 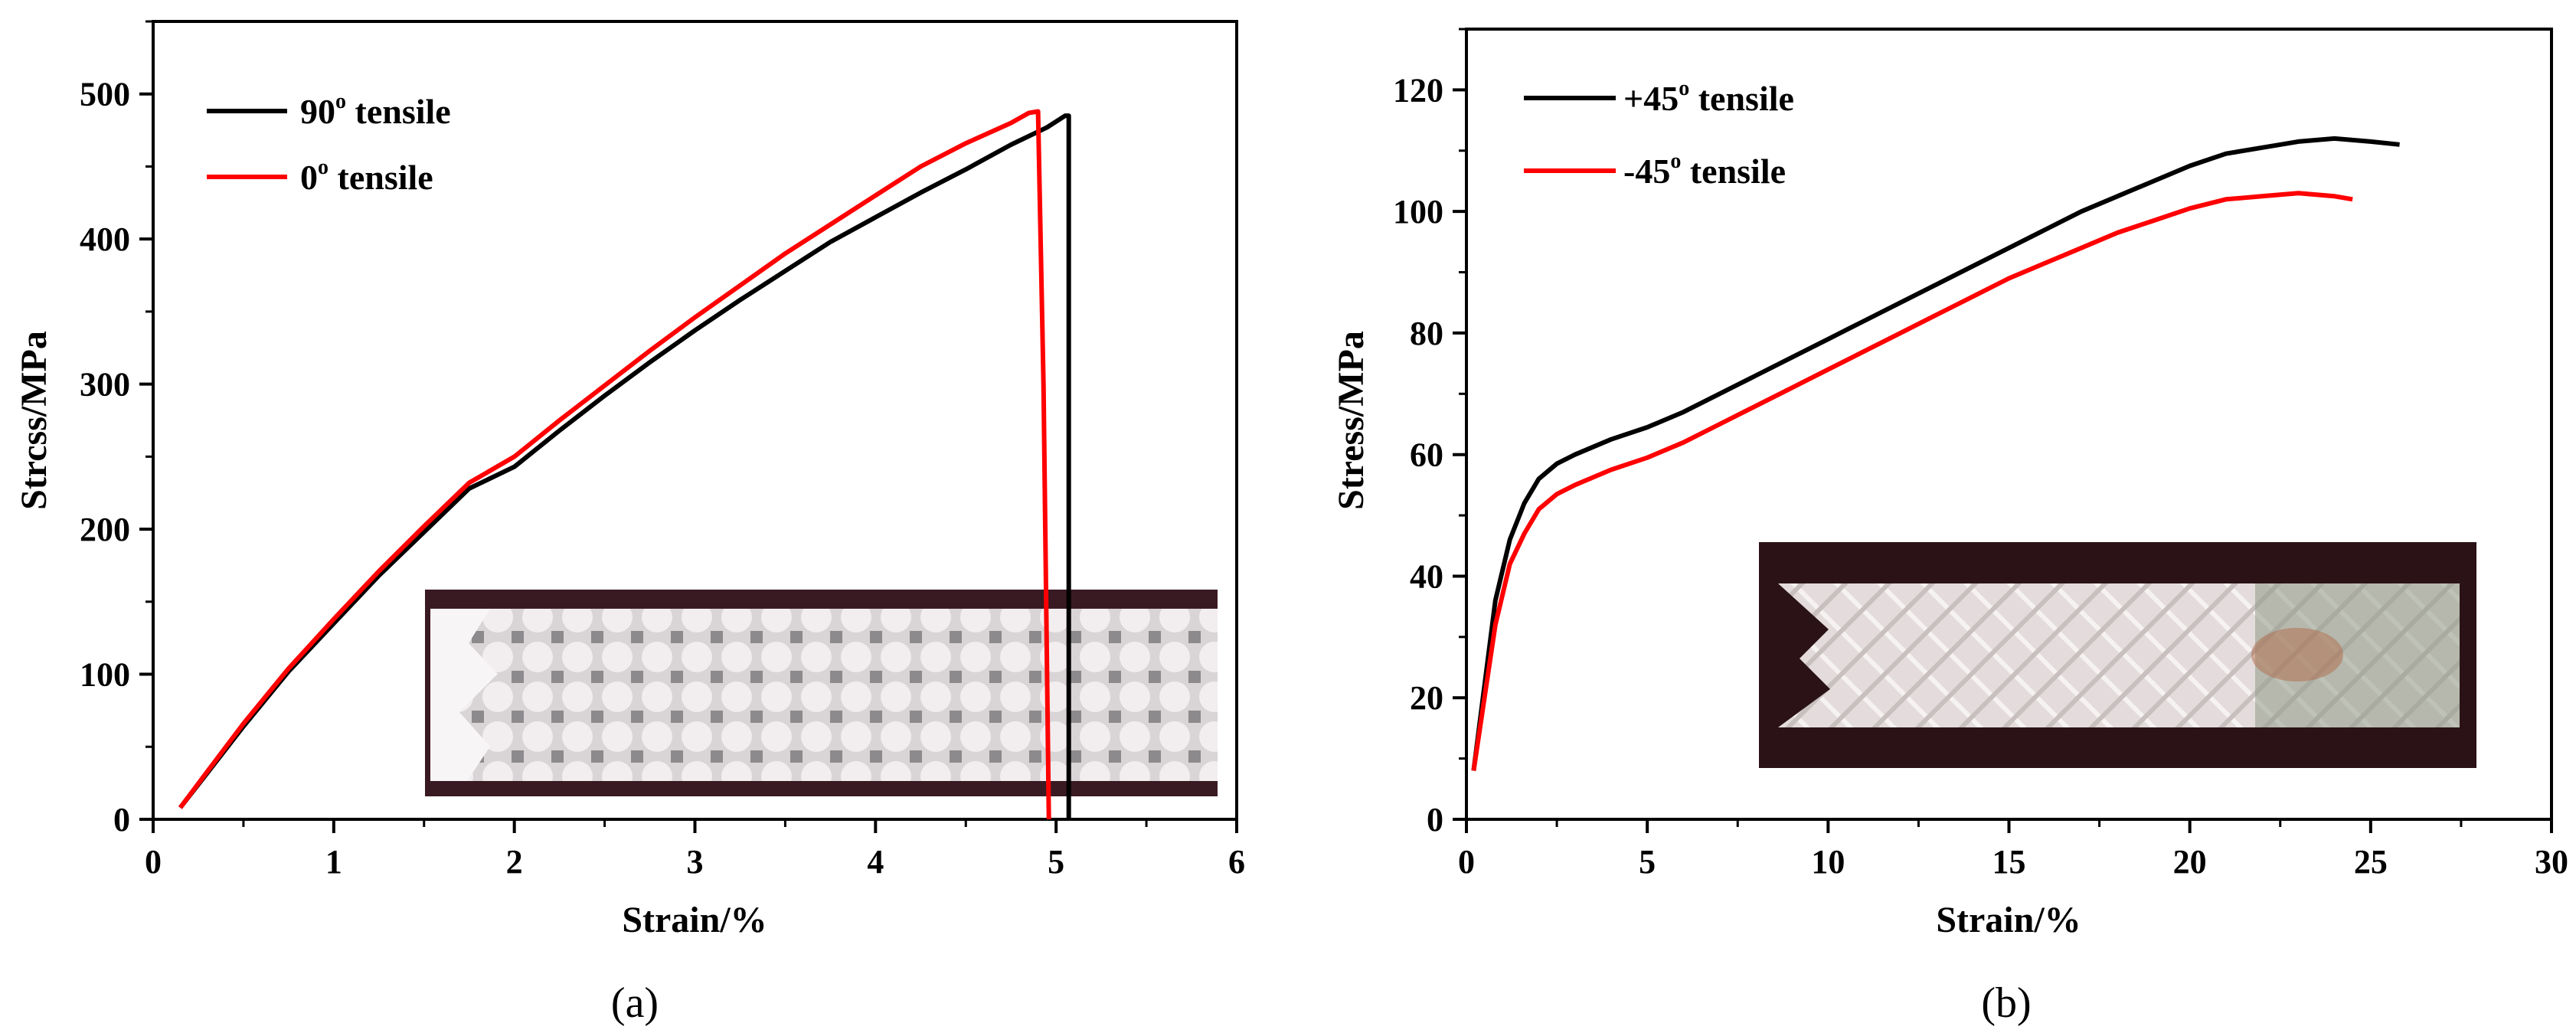 I want to click on x-tick-label-a-3: 3, so click(x=695, y=862).